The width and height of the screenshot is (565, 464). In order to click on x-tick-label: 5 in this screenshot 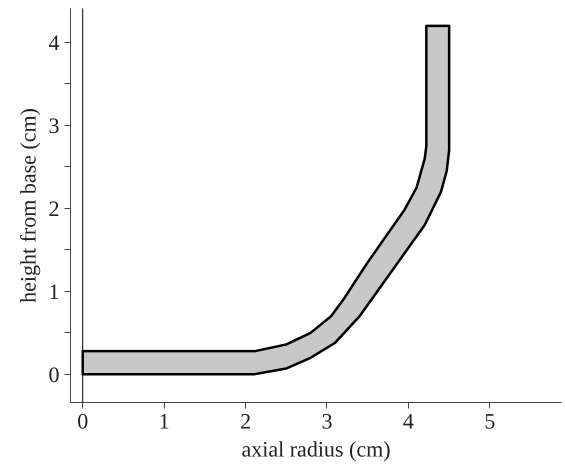, I will do `click(490, 421)`.